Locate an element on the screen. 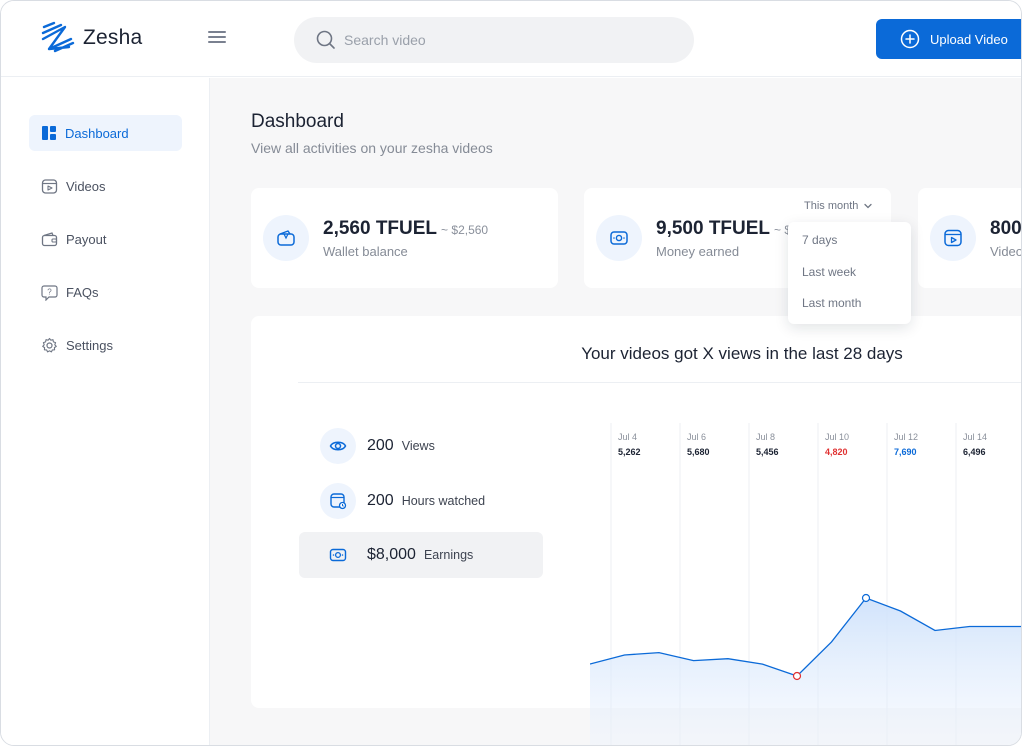  top-bar: Zesha Upload Video is located at coordinates (511, 39).